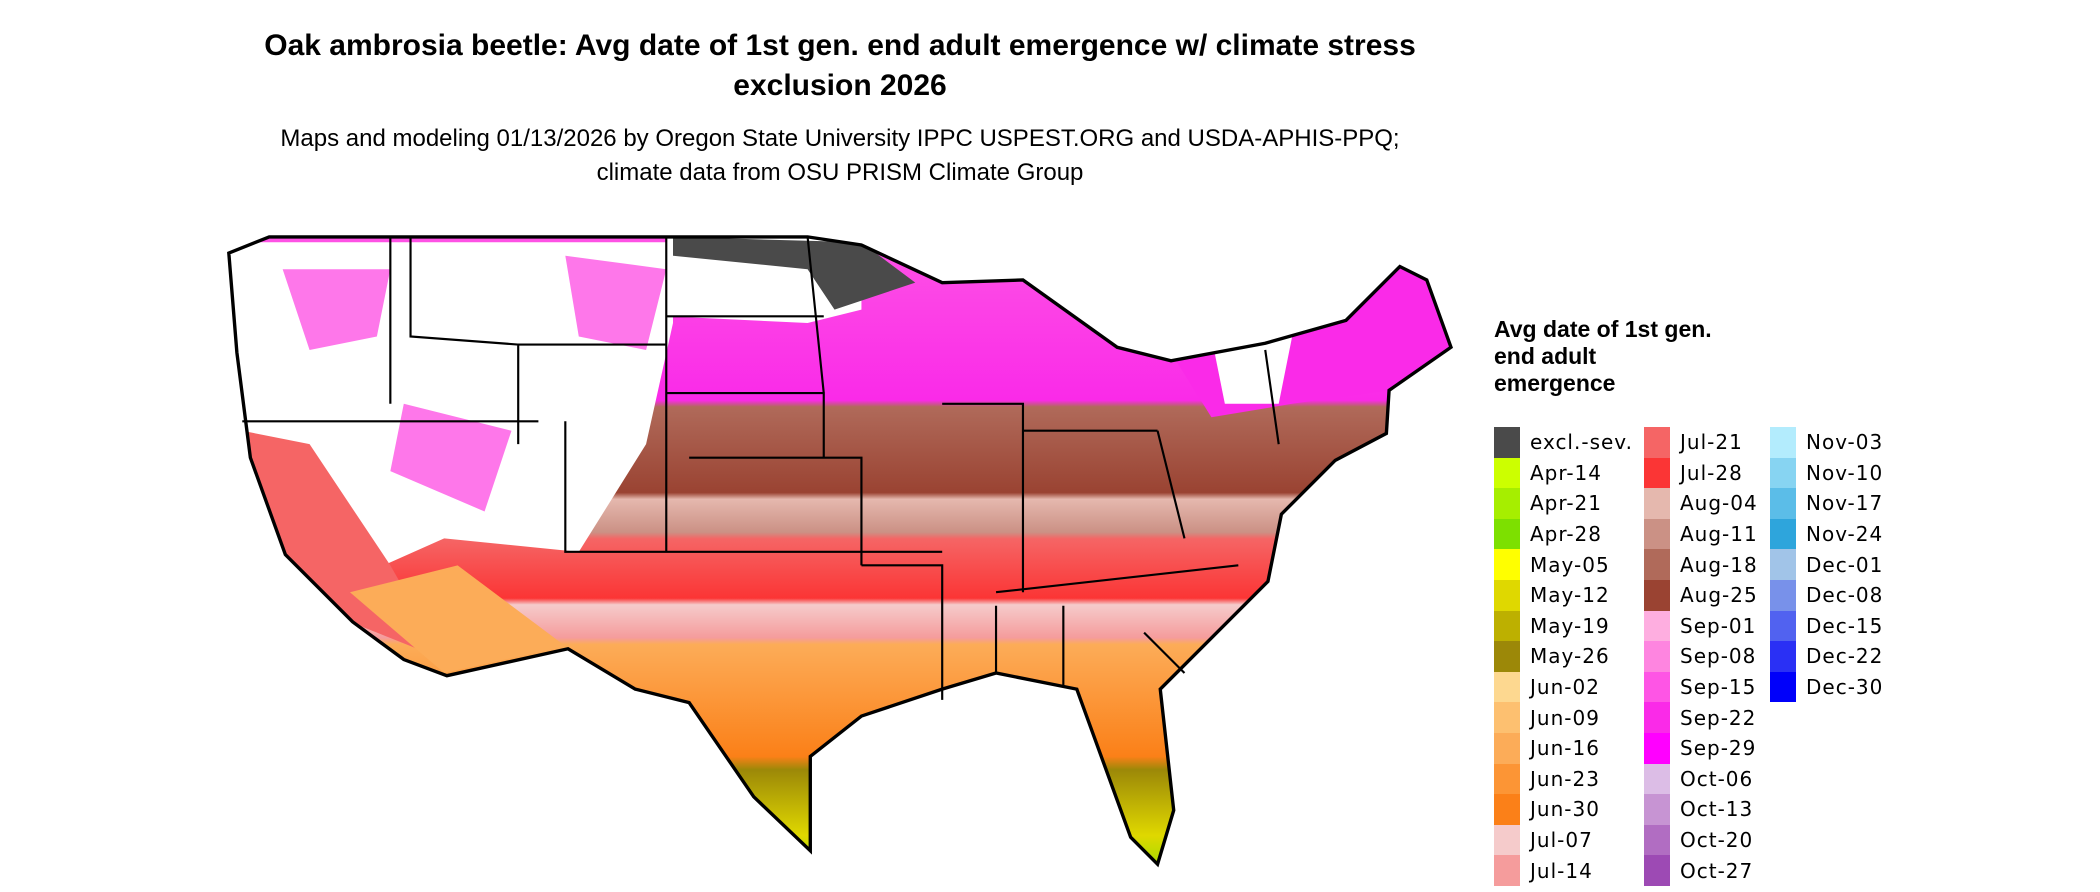  Describe the element at coordinates (1845, 687) in the screenshot. I see `legend-label: Dec-30` at that location.